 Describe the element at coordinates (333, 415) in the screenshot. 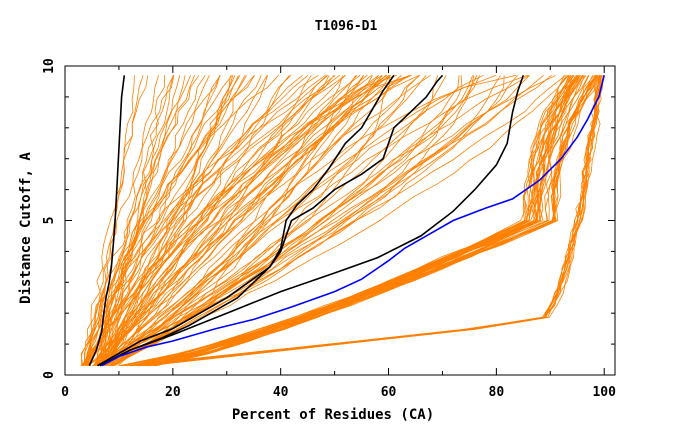

I see `x-axis-label: Percent of Residues (CA)` at that location.